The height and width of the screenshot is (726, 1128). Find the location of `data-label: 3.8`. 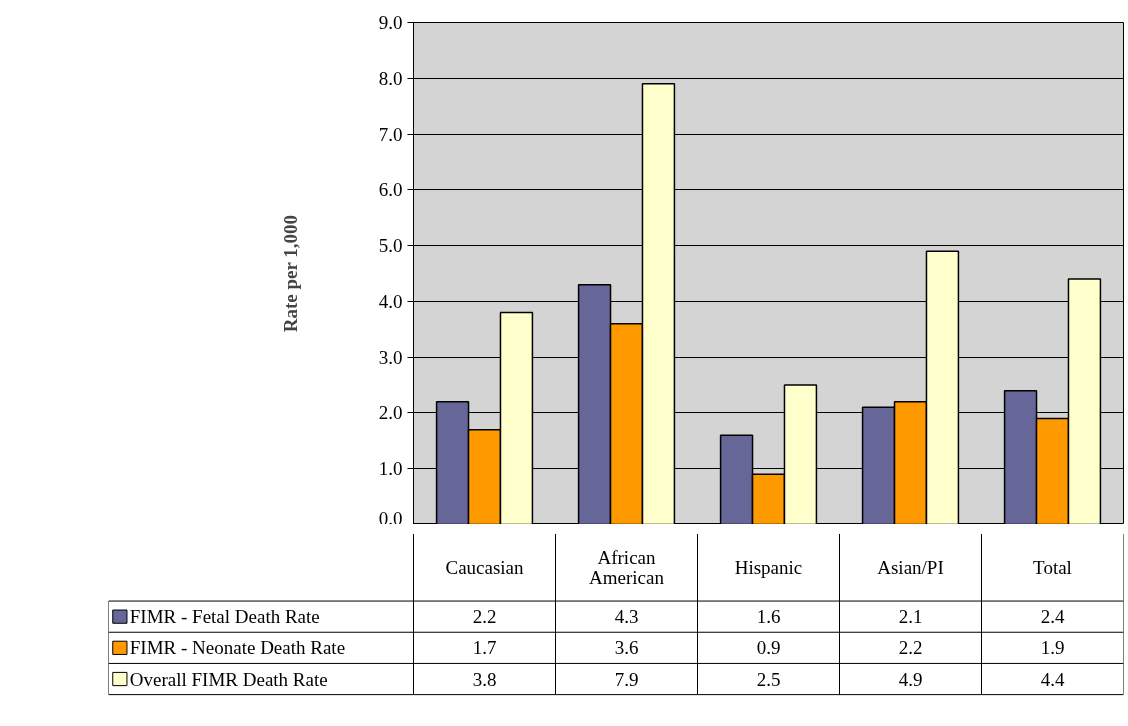

data-label: 3.8 is located at coordinates (484, 679).